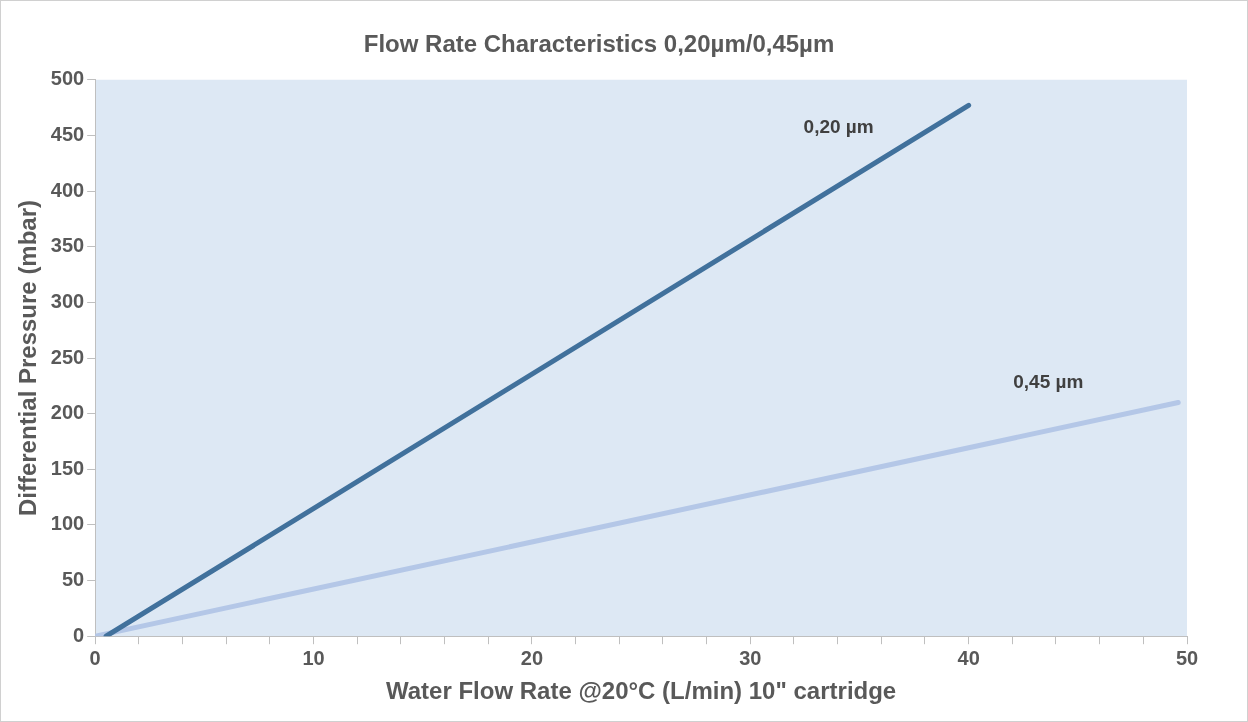 This screenshot has width=1248, height=722. Describe the element at coordinates (968, 657) in the screenshot. I see `x-tick-label: 40` at that location.